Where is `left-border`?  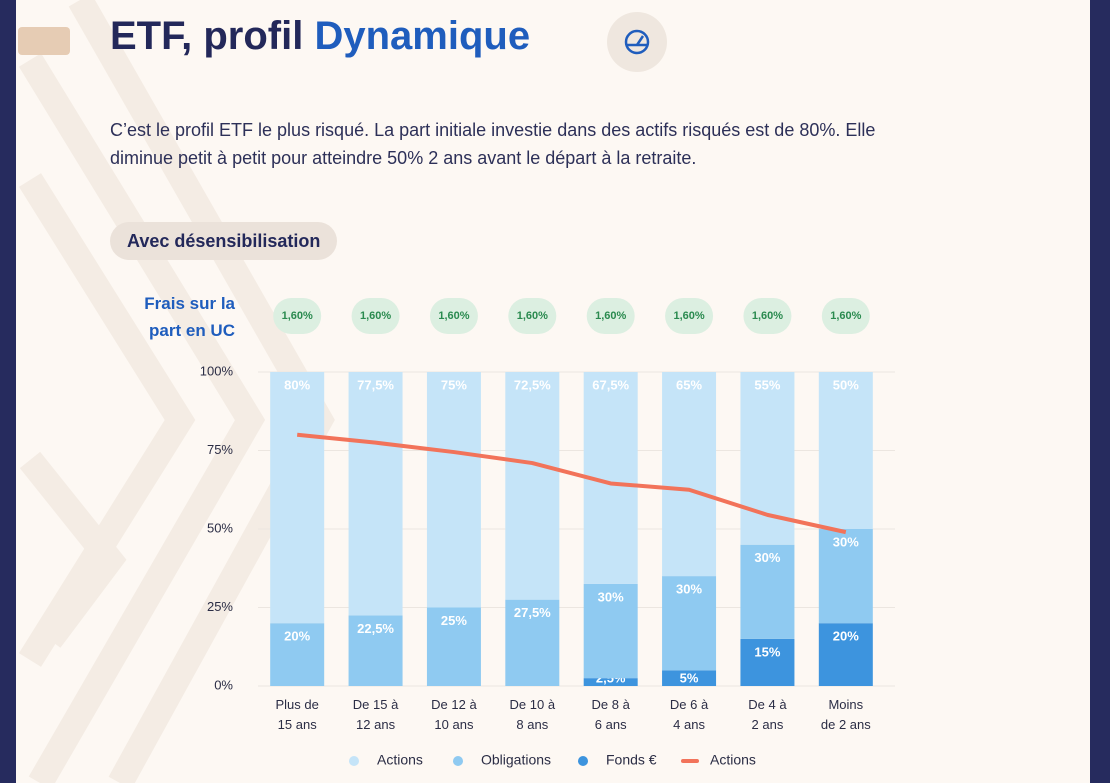
left-border is located at coordinates (8, 391).